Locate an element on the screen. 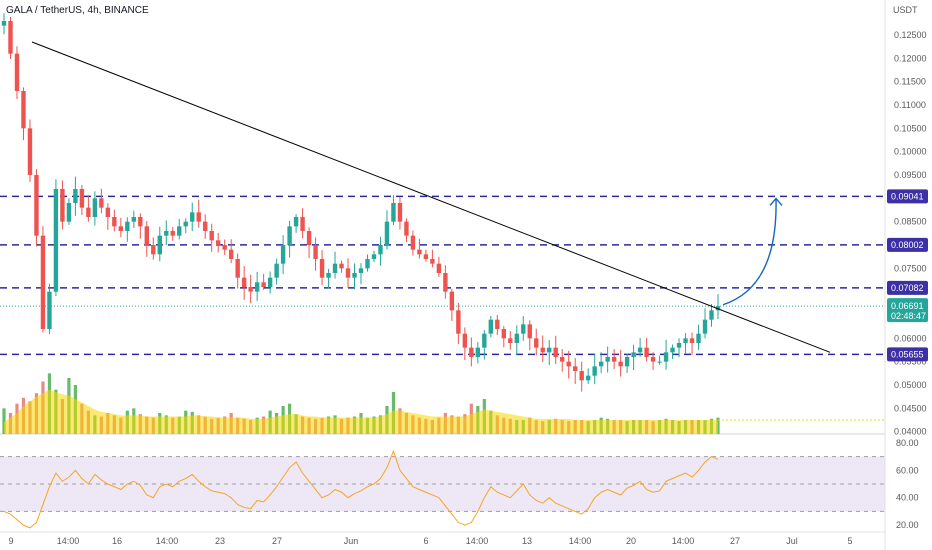 This screenshot has height=550, width=932. price-tick-label: 0.12500 is located at coordinates (910, 35).